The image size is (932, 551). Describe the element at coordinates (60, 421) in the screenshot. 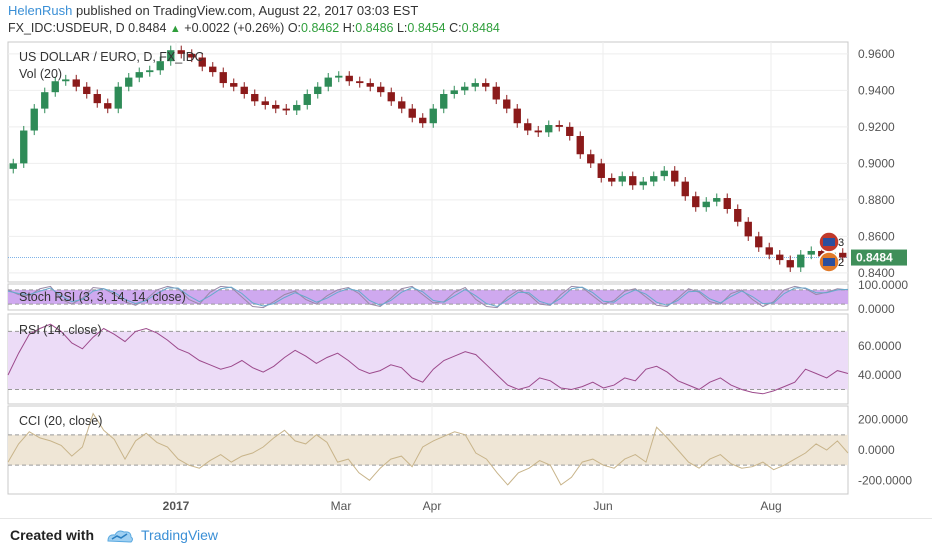

I see `cci-title: CCI (20, close)` at that location.